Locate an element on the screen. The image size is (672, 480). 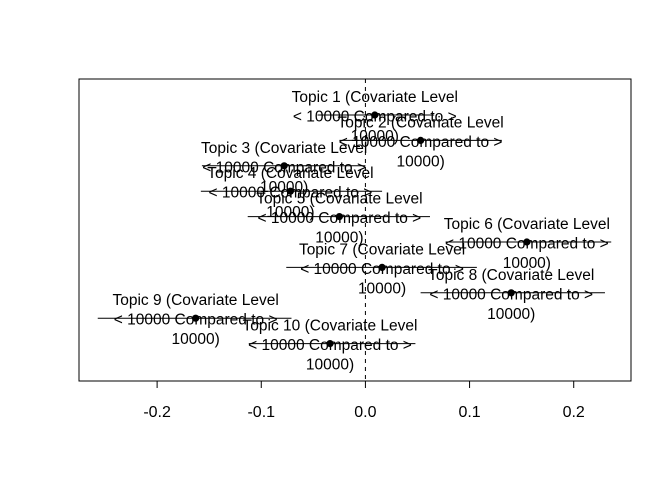
point-label-line: Topic 1 (Covariate Level is located at coordinates (375, 97).